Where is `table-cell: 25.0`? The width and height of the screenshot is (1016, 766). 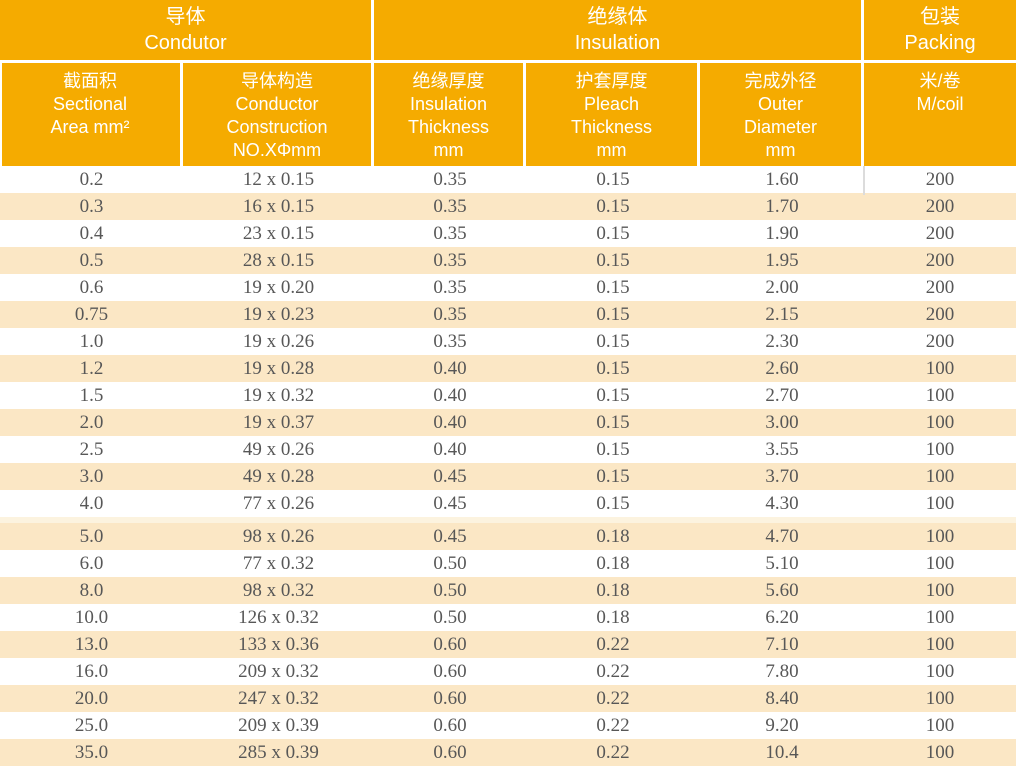
table-cell: 25.0 is located at coordinates (91, 725).